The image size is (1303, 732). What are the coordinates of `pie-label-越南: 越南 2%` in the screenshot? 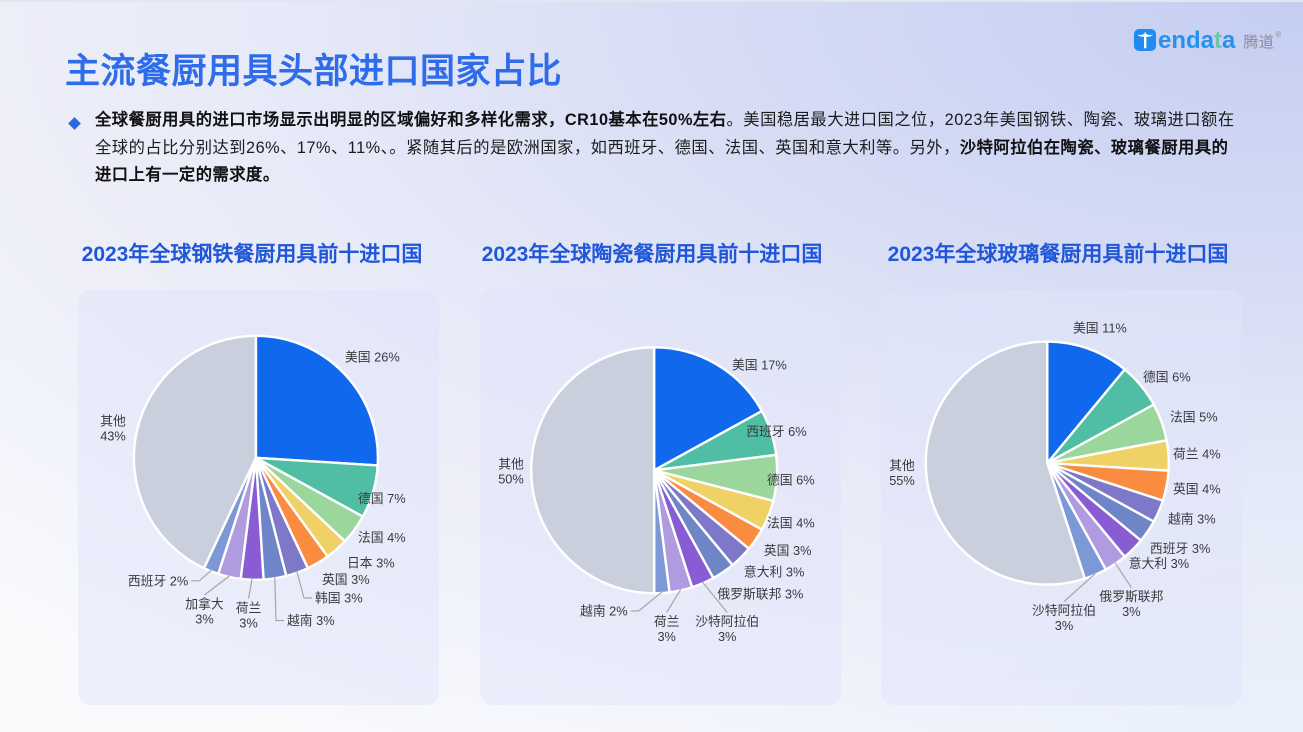 It's located at (604, 611).